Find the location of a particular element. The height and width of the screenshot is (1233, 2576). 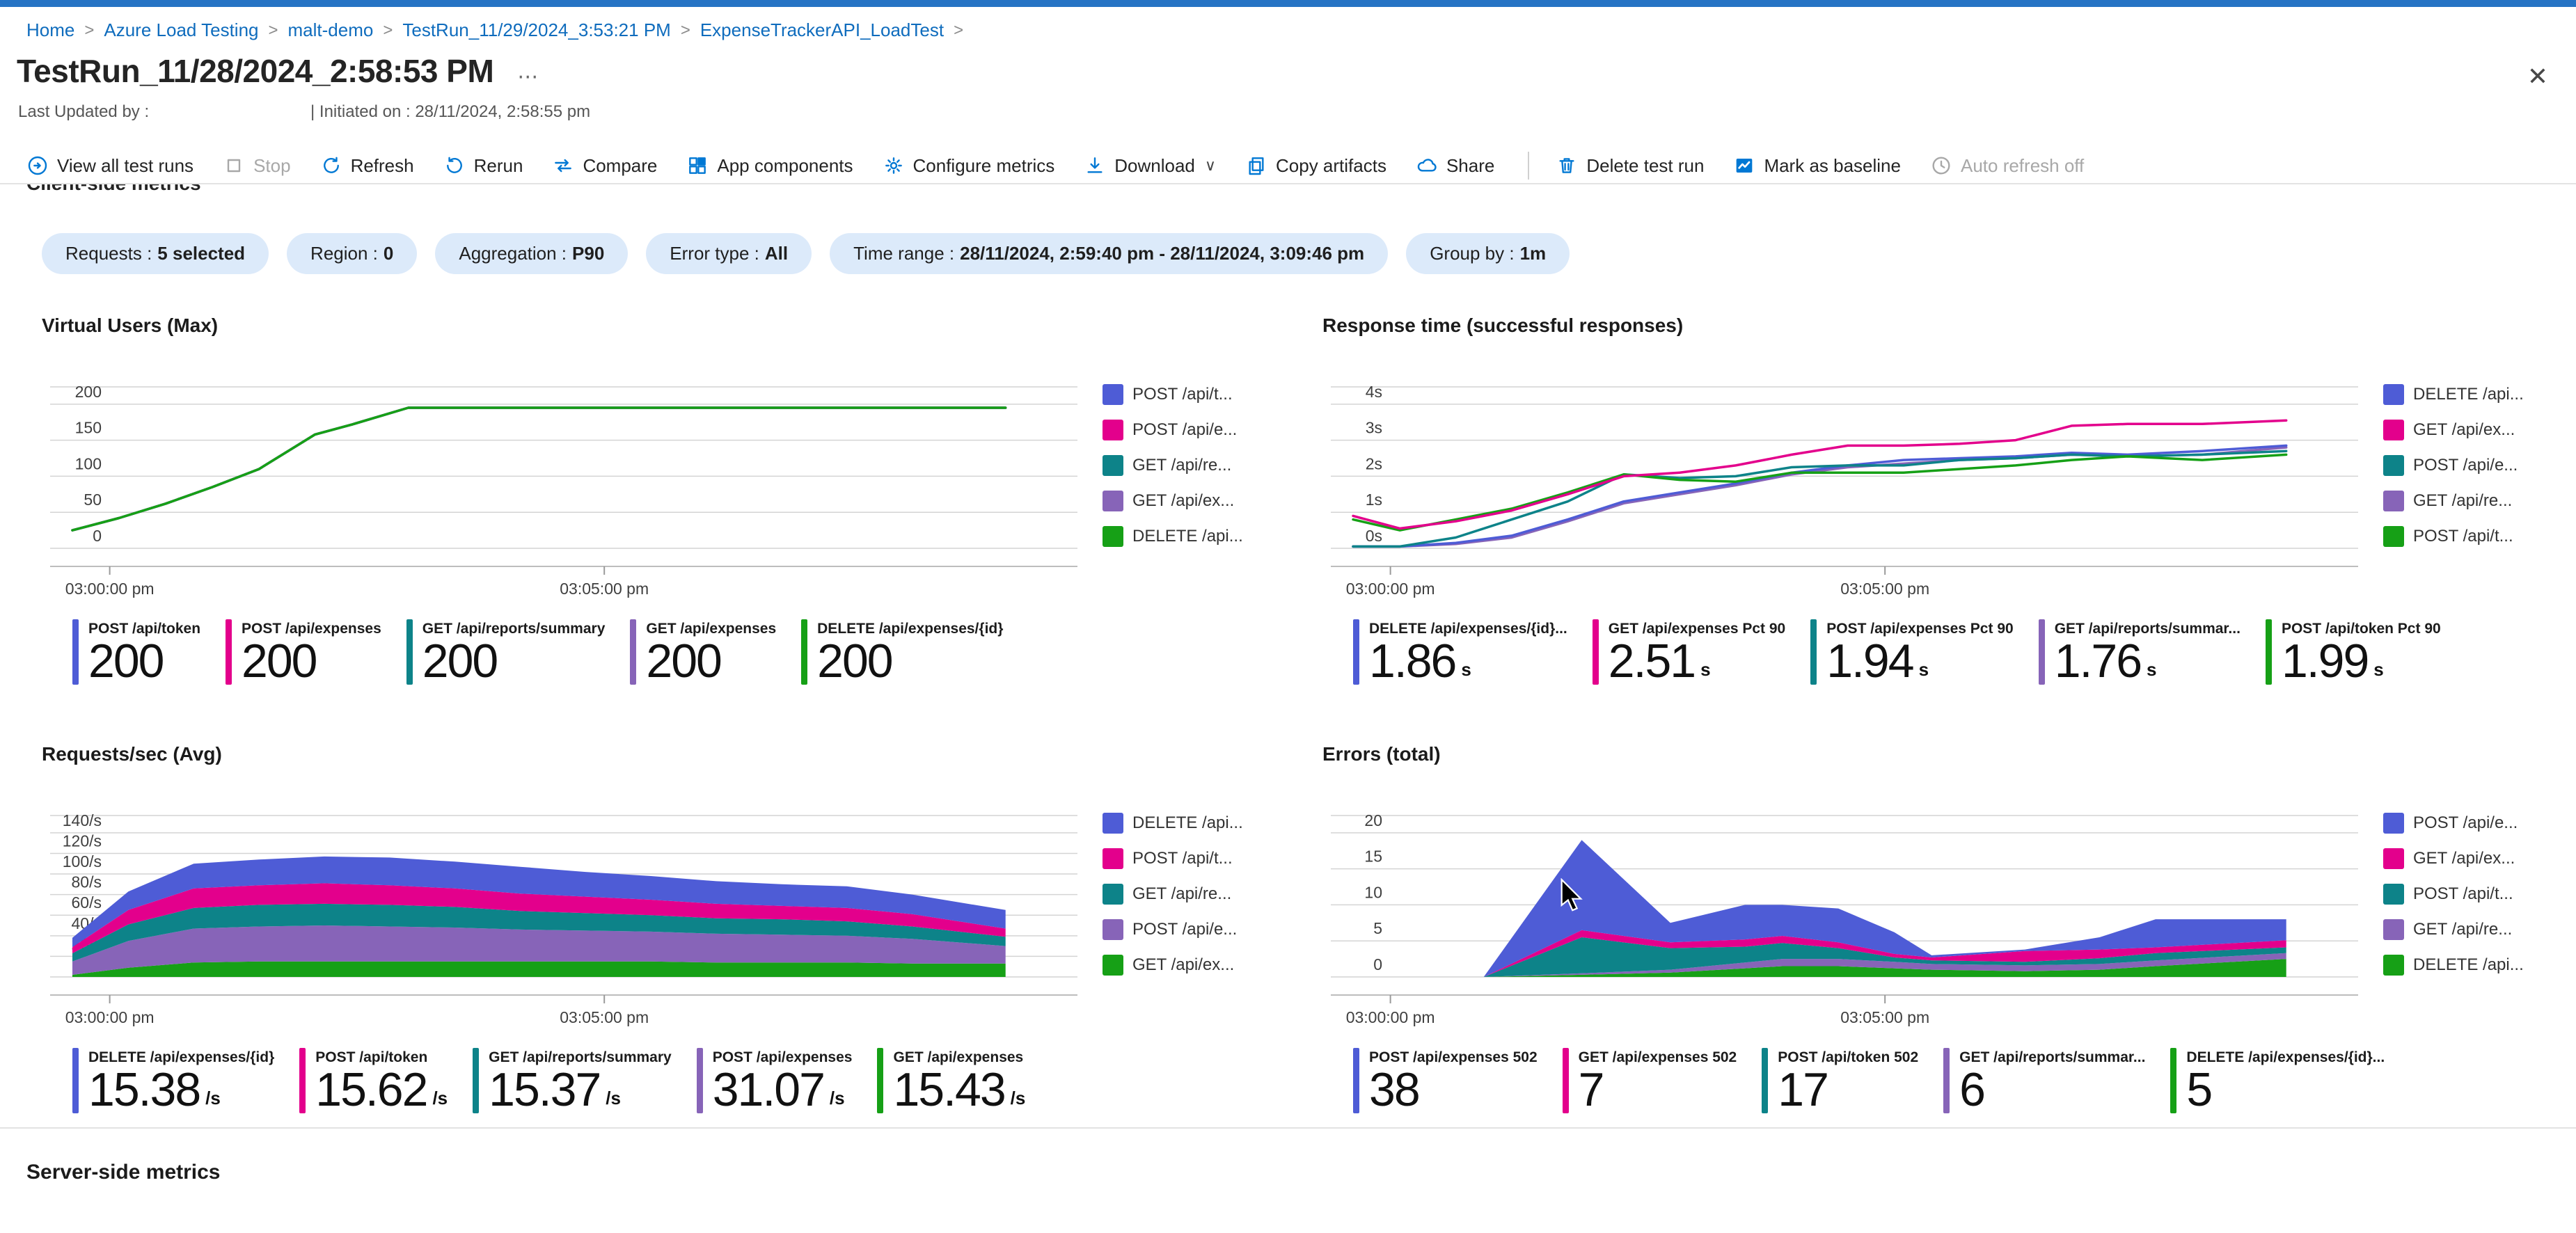

toolbar-button-refresh: Refresh is located at coordinates (367, 166).